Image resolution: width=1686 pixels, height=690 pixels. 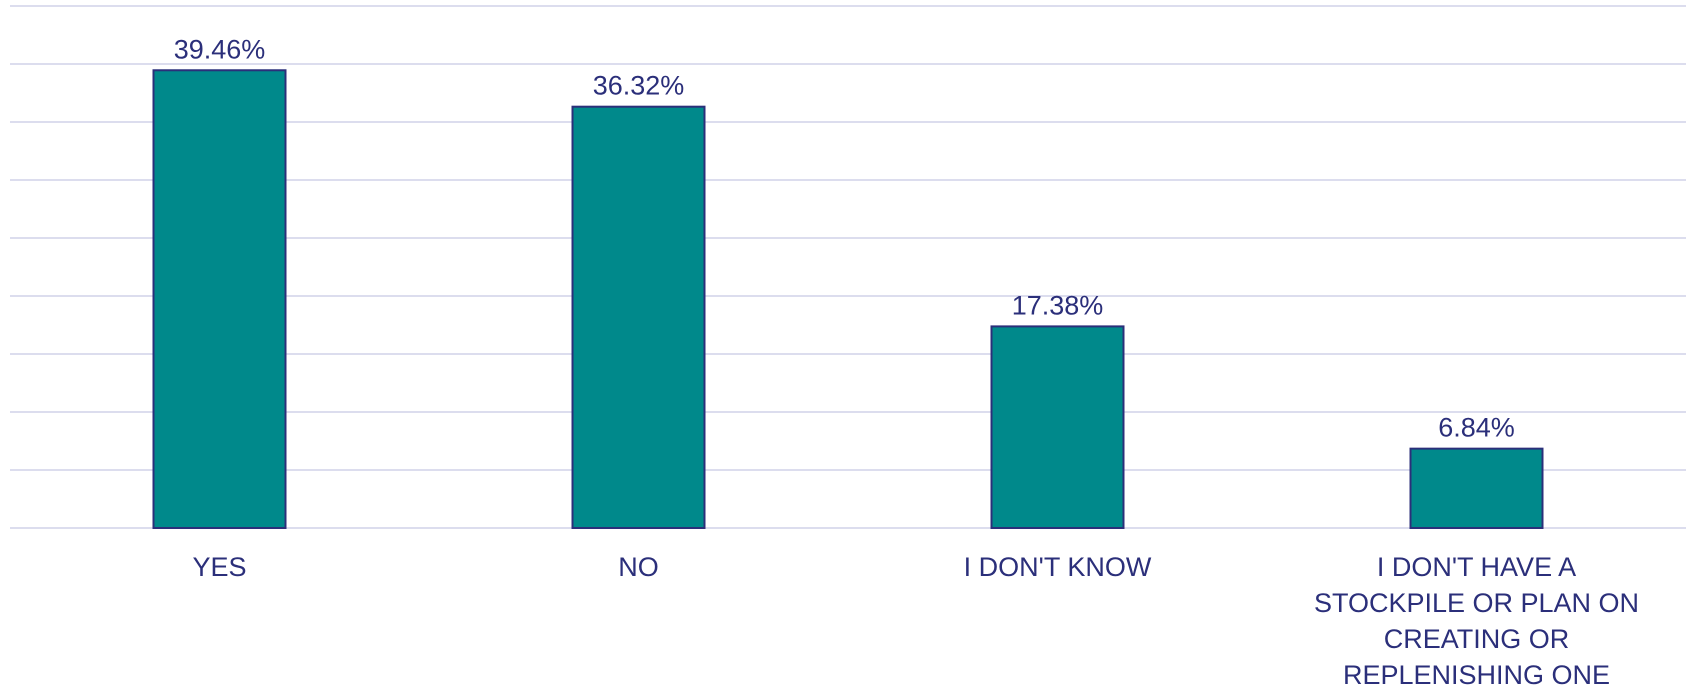 I want to click on category-label-line: CREATING OR, so click(x=1477, y=639).